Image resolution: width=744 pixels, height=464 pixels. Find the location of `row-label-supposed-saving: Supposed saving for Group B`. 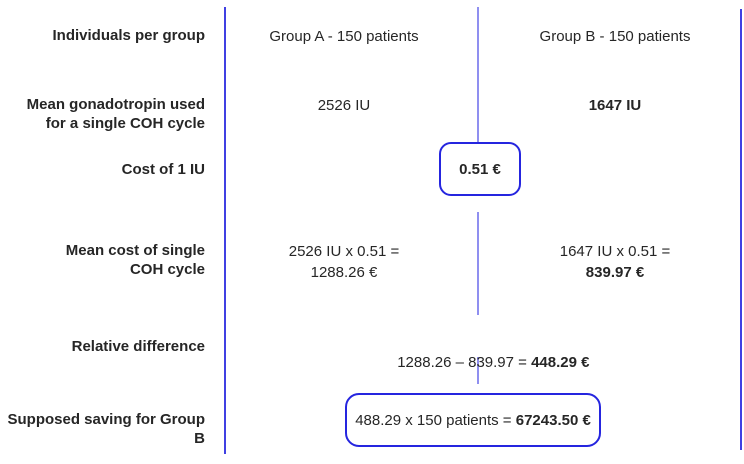

row-label-supposed-saving: Supposed saving for Group B is located at coordinates (106, 429).